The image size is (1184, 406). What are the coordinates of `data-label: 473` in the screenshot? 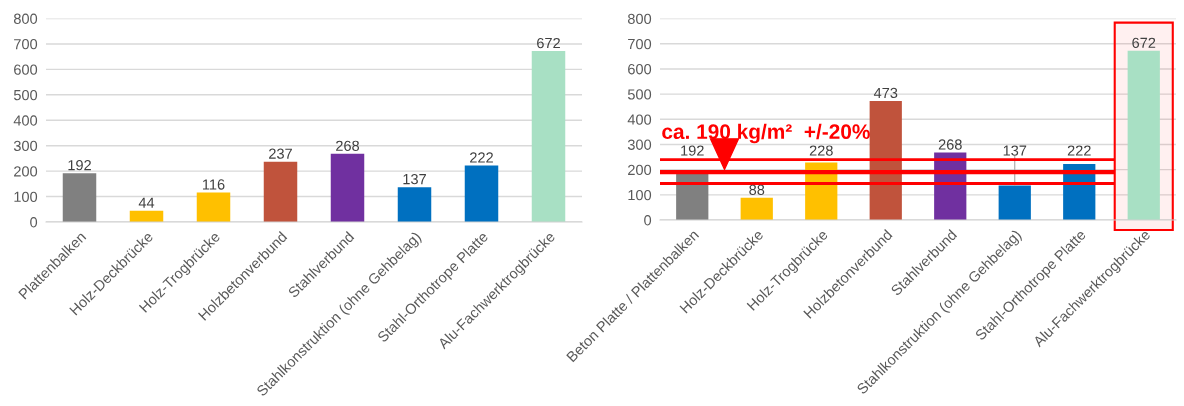 It's located at (885, 93).